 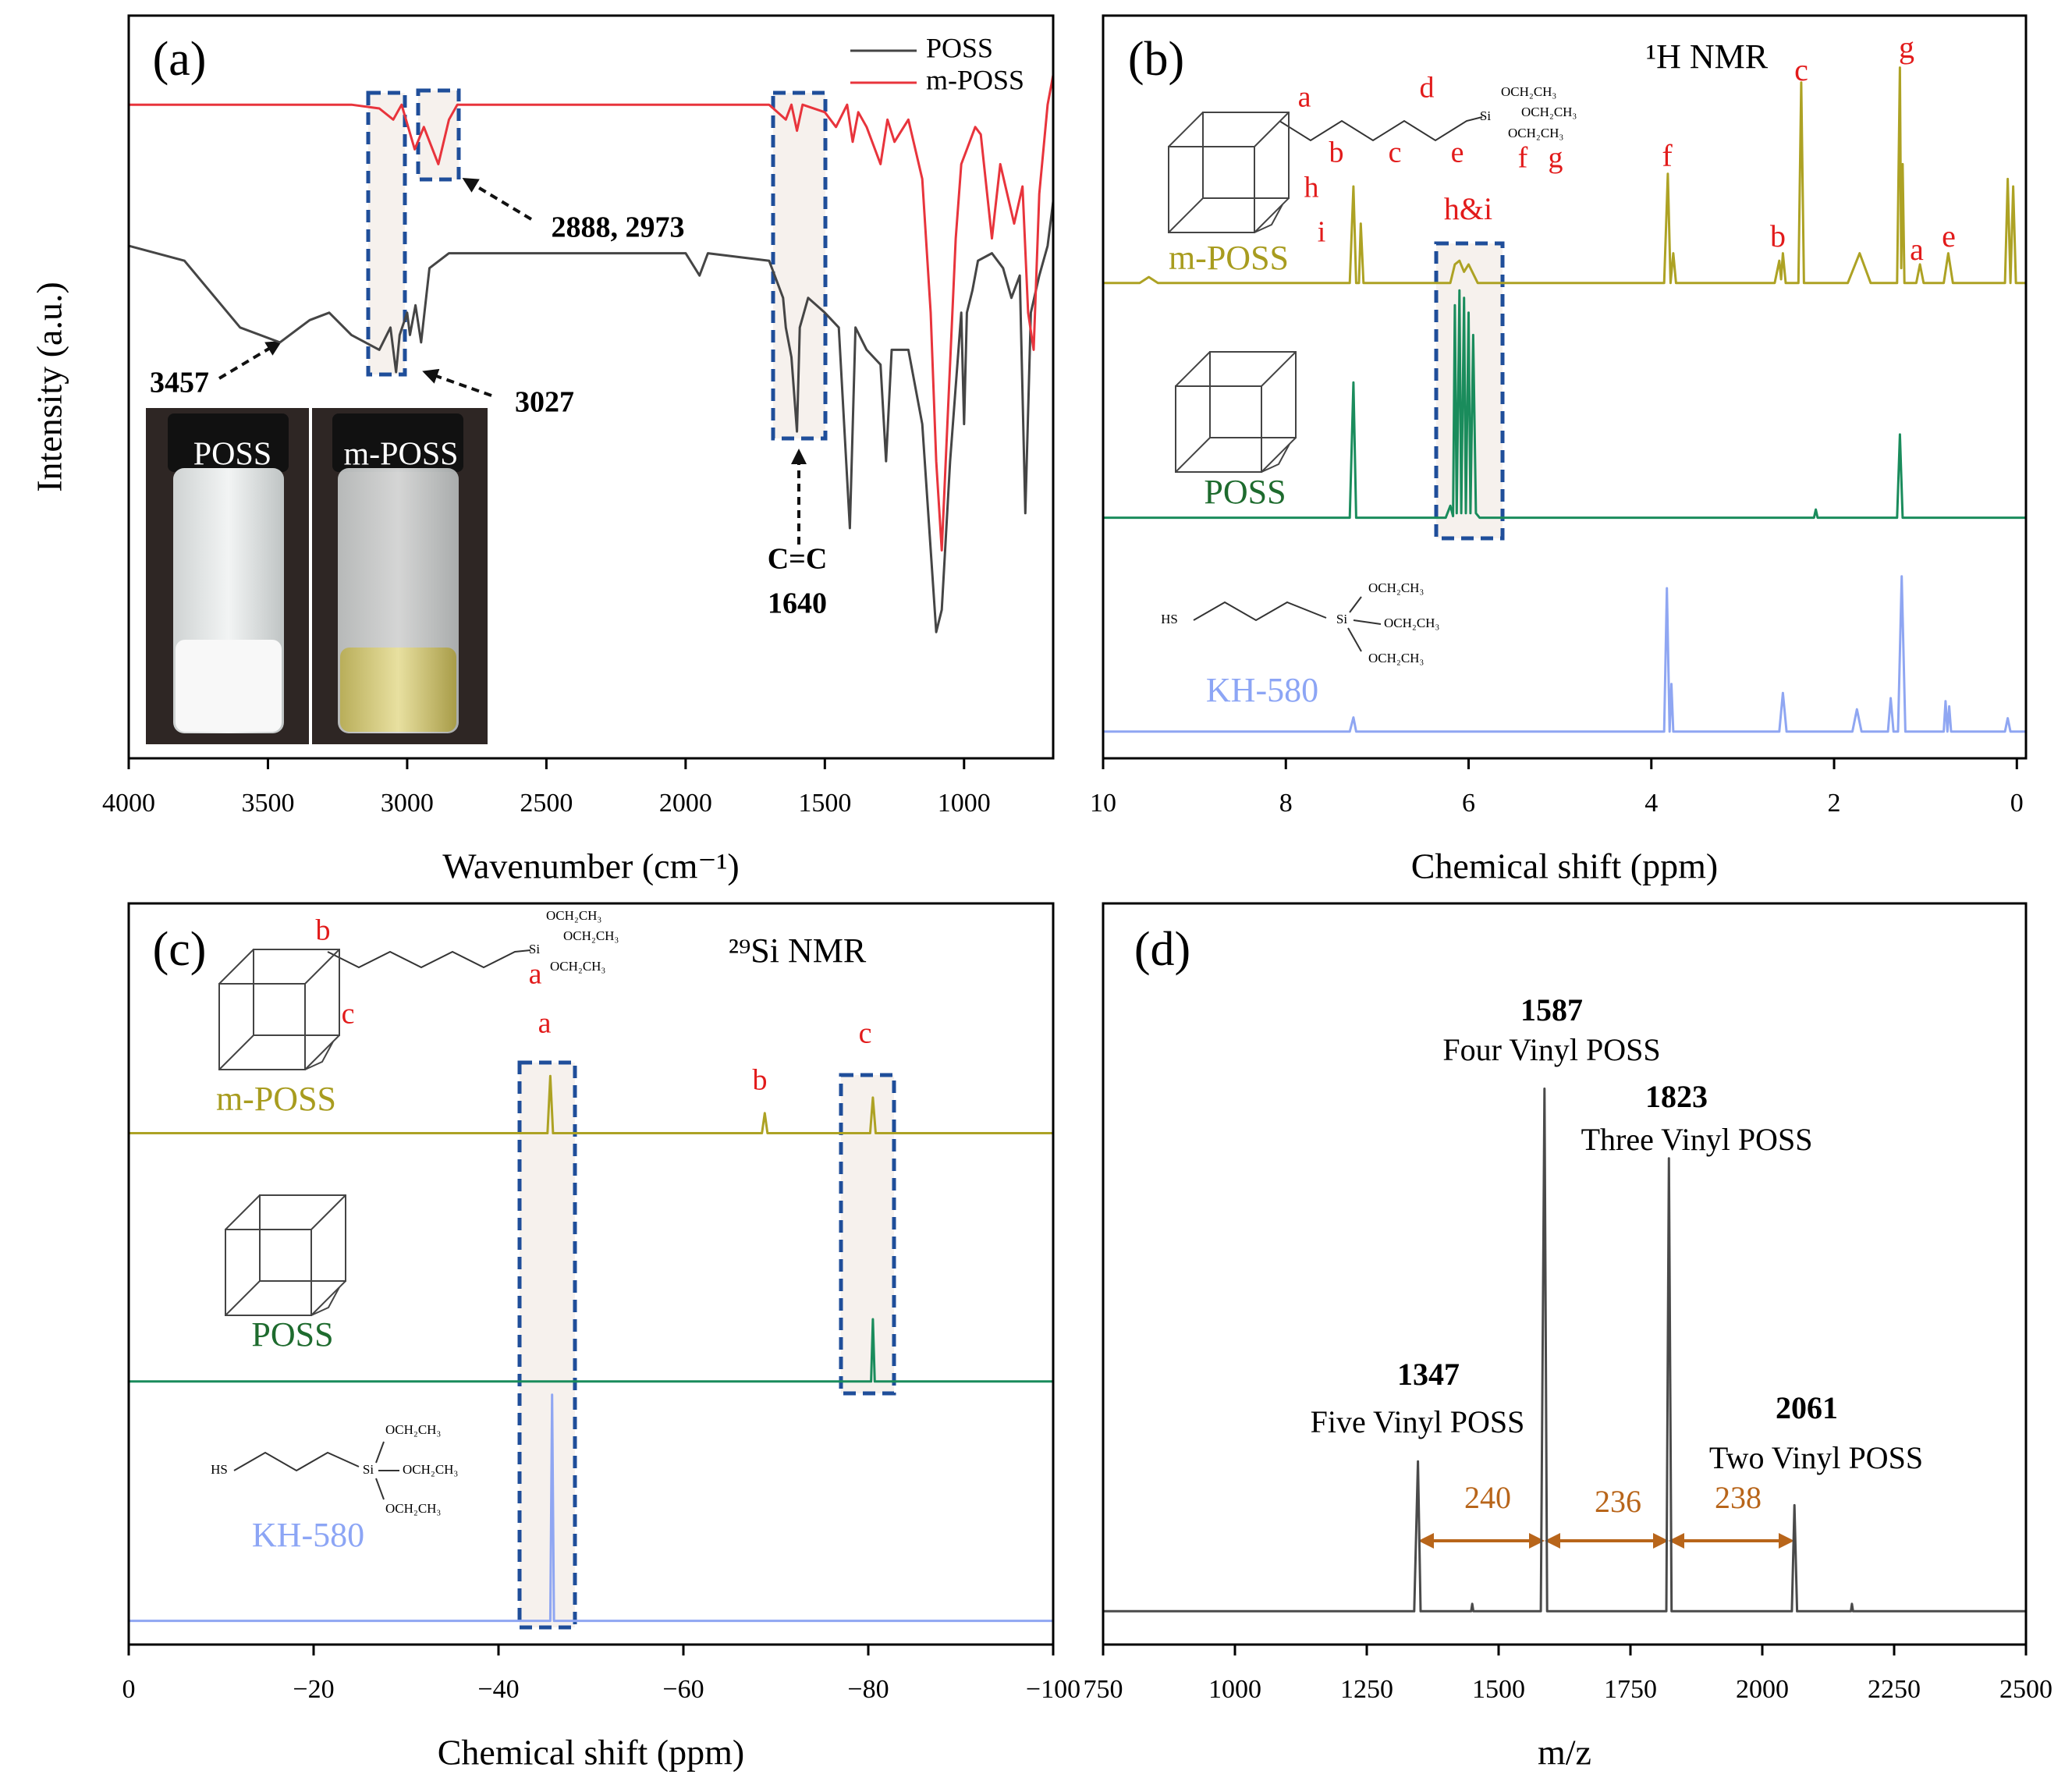 What do you see at coordinates (180, 59) in the screenshot?
I see `panel-label: (a)` at bounding box center [180, 59].